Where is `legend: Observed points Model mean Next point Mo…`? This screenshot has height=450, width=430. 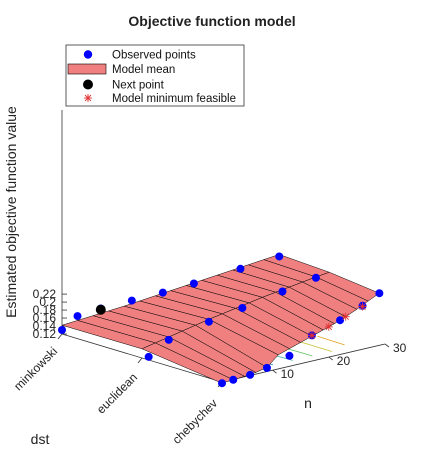 legend: Observed points Model mean Next point Mo… is located at coordinates (155, 75).